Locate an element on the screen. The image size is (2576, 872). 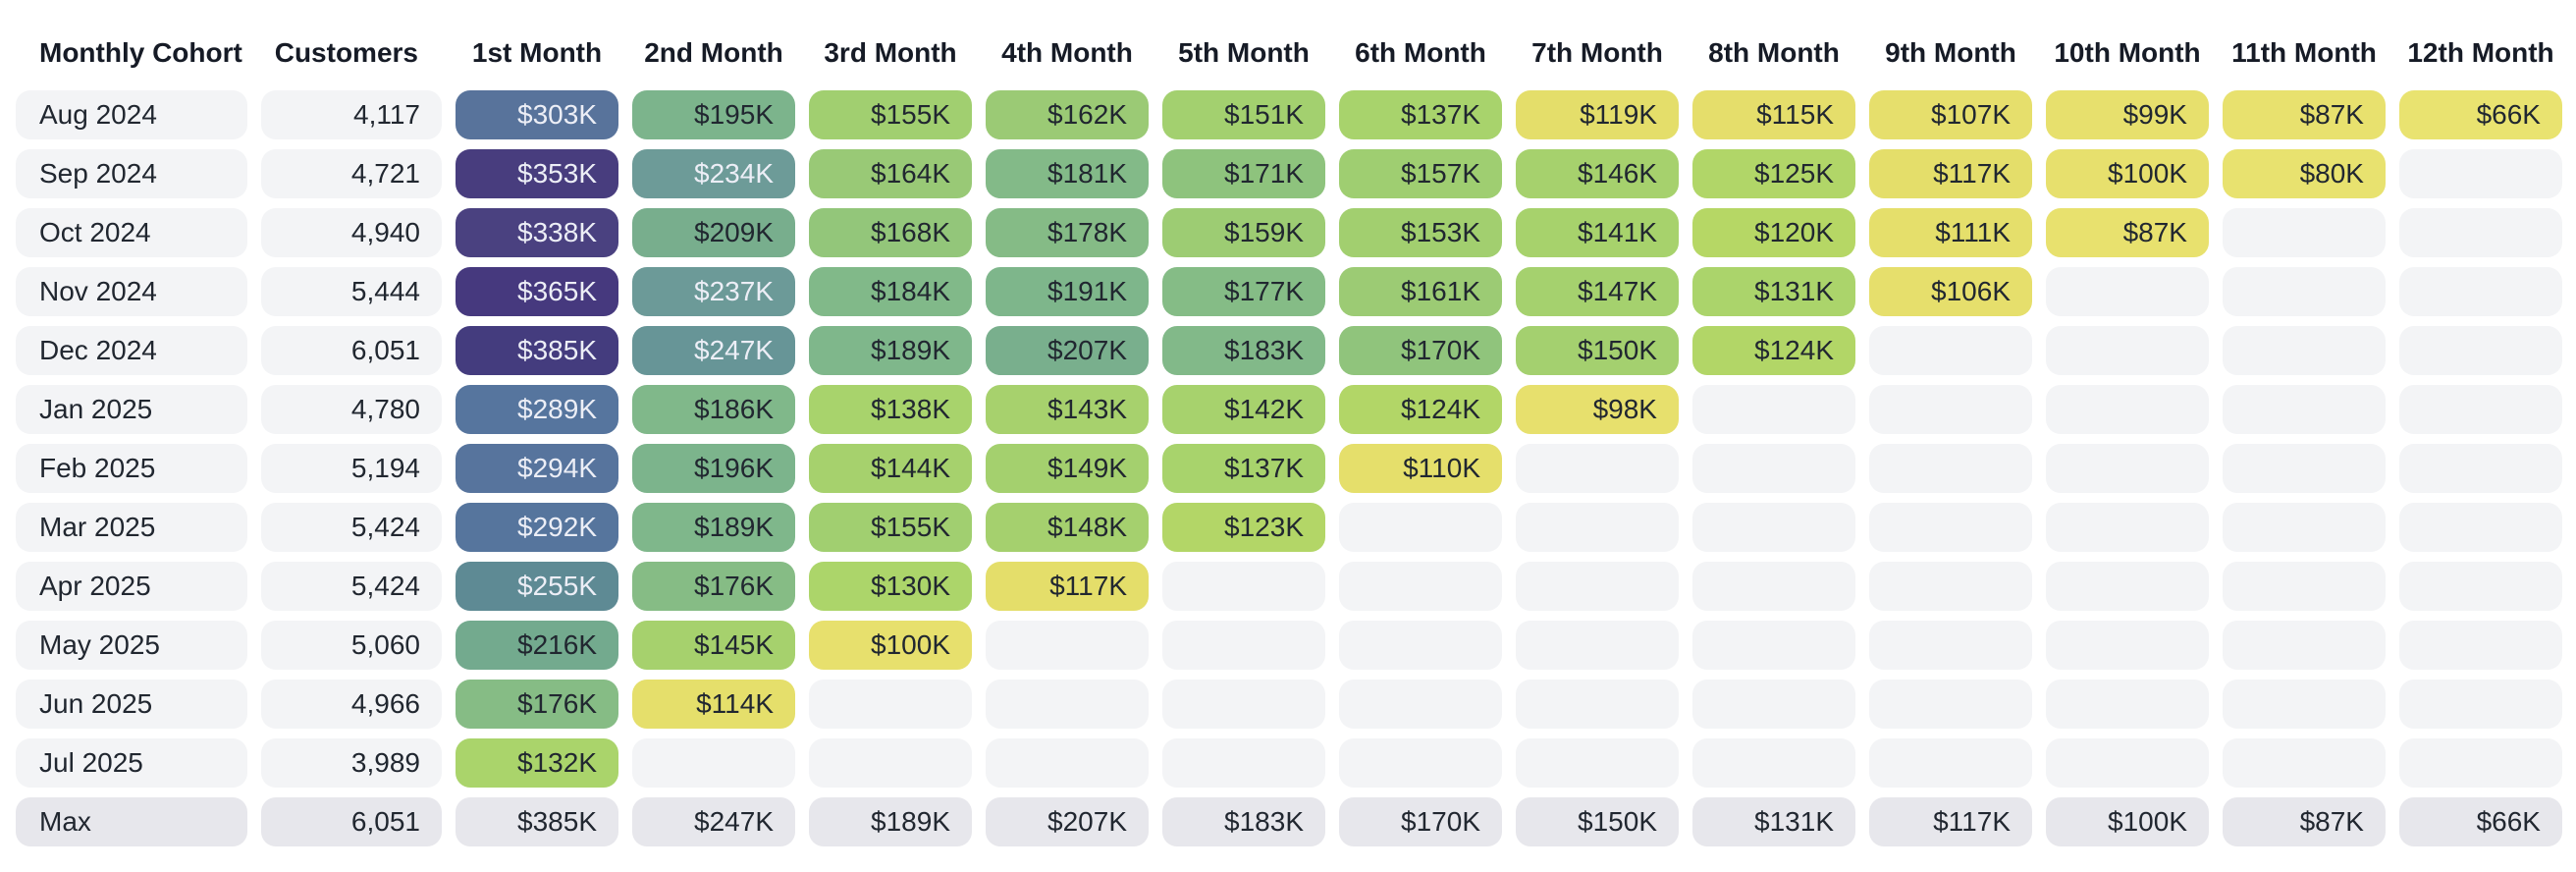
value-cell: $117K is located at coordinates (1067, 586).